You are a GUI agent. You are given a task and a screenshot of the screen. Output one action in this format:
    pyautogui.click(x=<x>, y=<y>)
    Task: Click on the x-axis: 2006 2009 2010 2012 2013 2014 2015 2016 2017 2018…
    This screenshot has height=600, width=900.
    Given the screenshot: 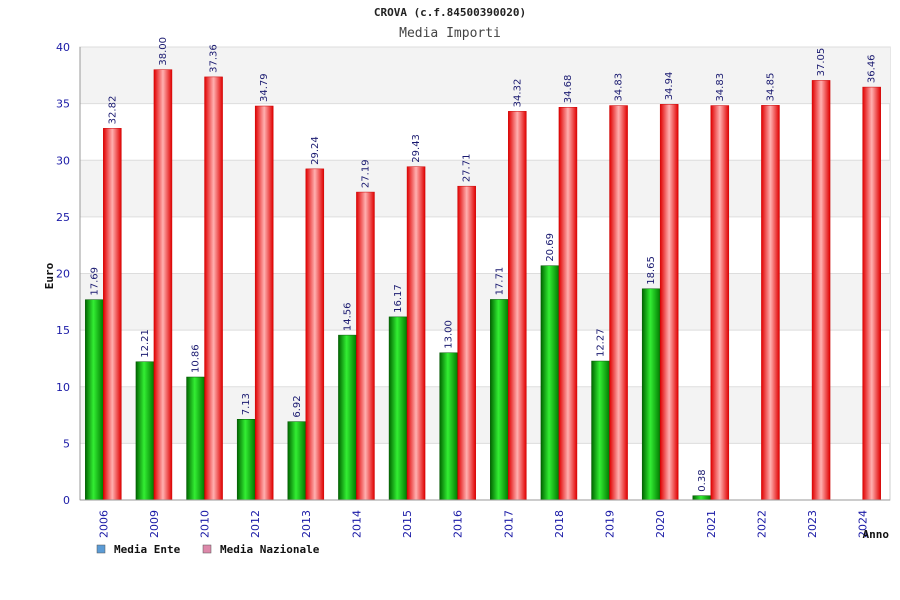 What is the action you would take?
    pyautogui.click(x=485, y=518)
    